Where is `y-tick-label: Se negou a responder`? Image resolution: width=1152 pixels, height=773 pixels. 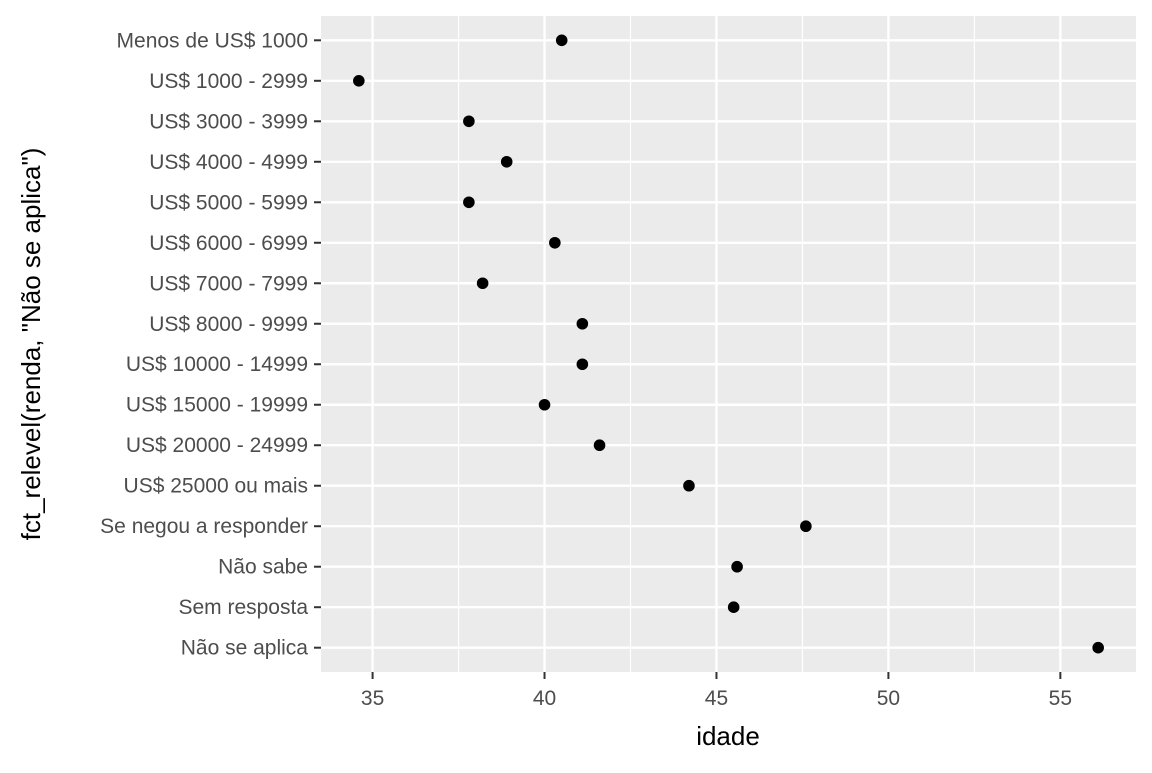
y-tick-label: Se negou a responder is located at coordinates (204, 526).